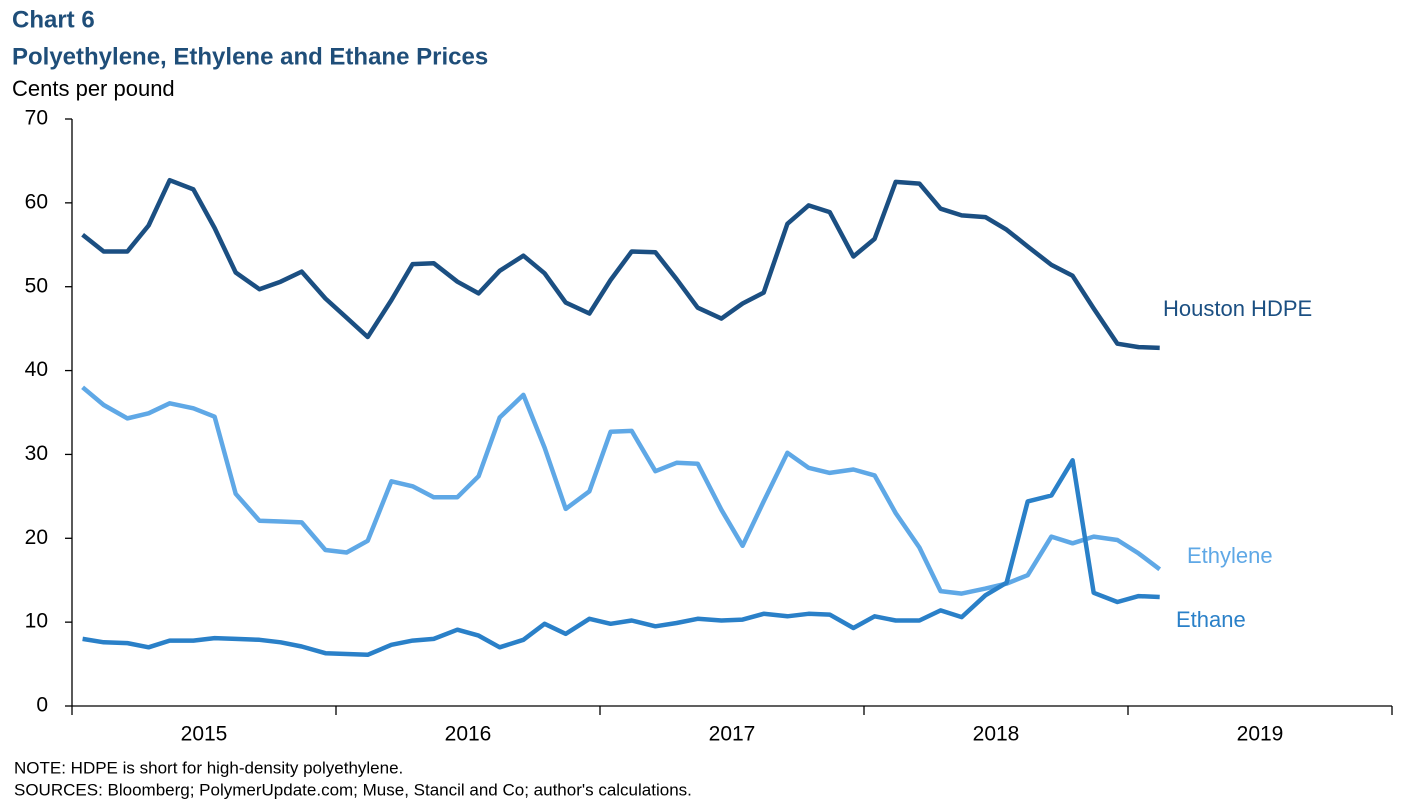  What do you see at coordinates (36, 369) in the screenshot?
I see `y-tick-label: 40` at bounding box center [36, 369].